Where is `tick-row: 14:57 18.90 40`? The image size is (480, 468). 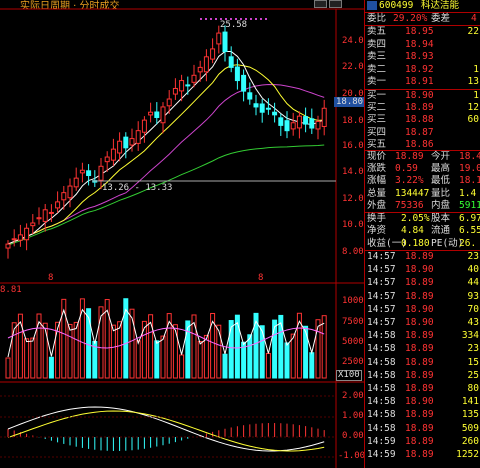
tick-row: 14:57 18.90 40 is located at coordinates (423, 270).